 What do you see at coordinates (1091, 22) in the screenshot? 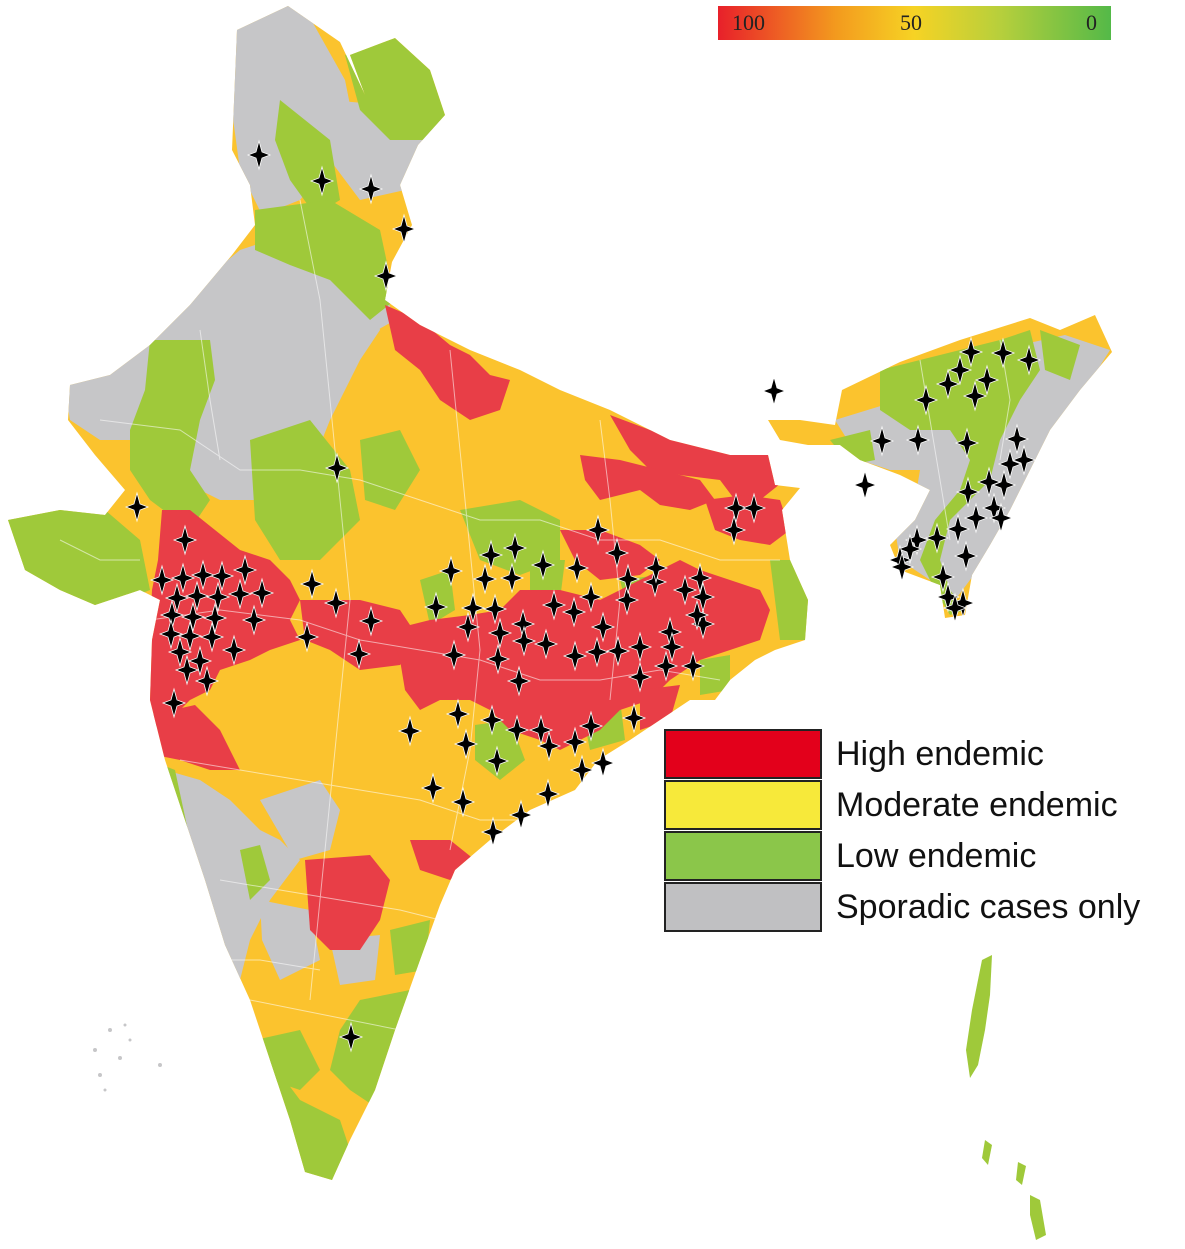
I see `scale-label-low: 0` at bounding box center [1091, 22].